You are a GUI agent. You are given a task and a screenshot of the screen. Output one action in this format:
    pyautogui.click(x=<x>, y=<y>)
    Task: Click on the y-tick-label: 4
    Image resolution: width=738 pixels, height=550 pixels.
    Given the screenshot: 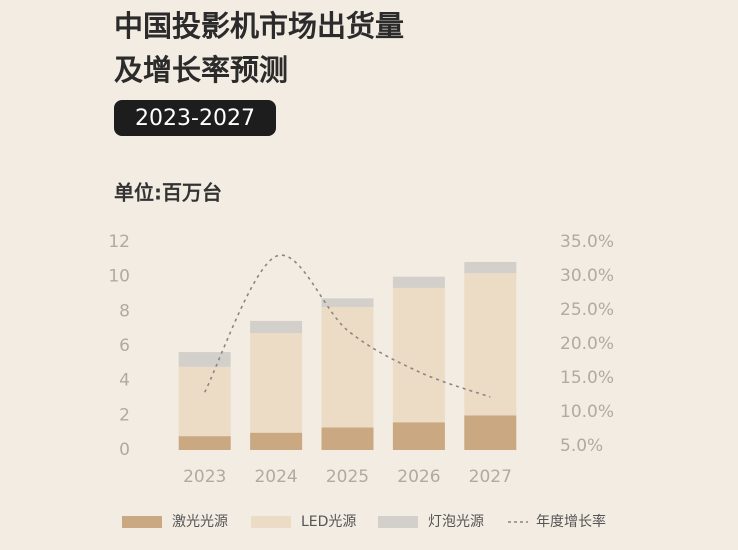 What is the action you would take?
    pyautogui.click(x=124, y=381)
    